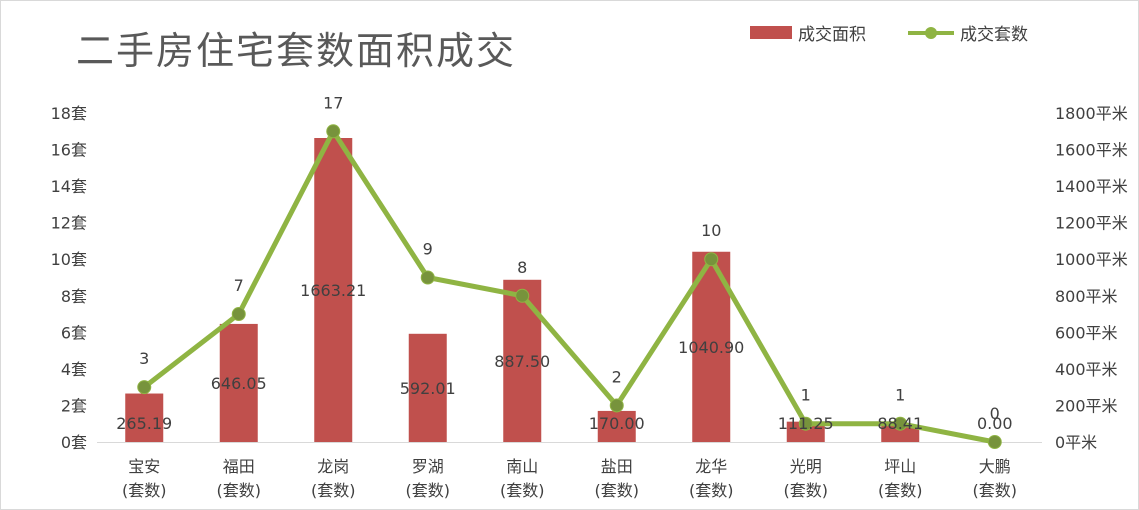 This screenshot has height=510, width=1139. I want to click on y-right-tick-label: 1000平米, so click(1091, 259).